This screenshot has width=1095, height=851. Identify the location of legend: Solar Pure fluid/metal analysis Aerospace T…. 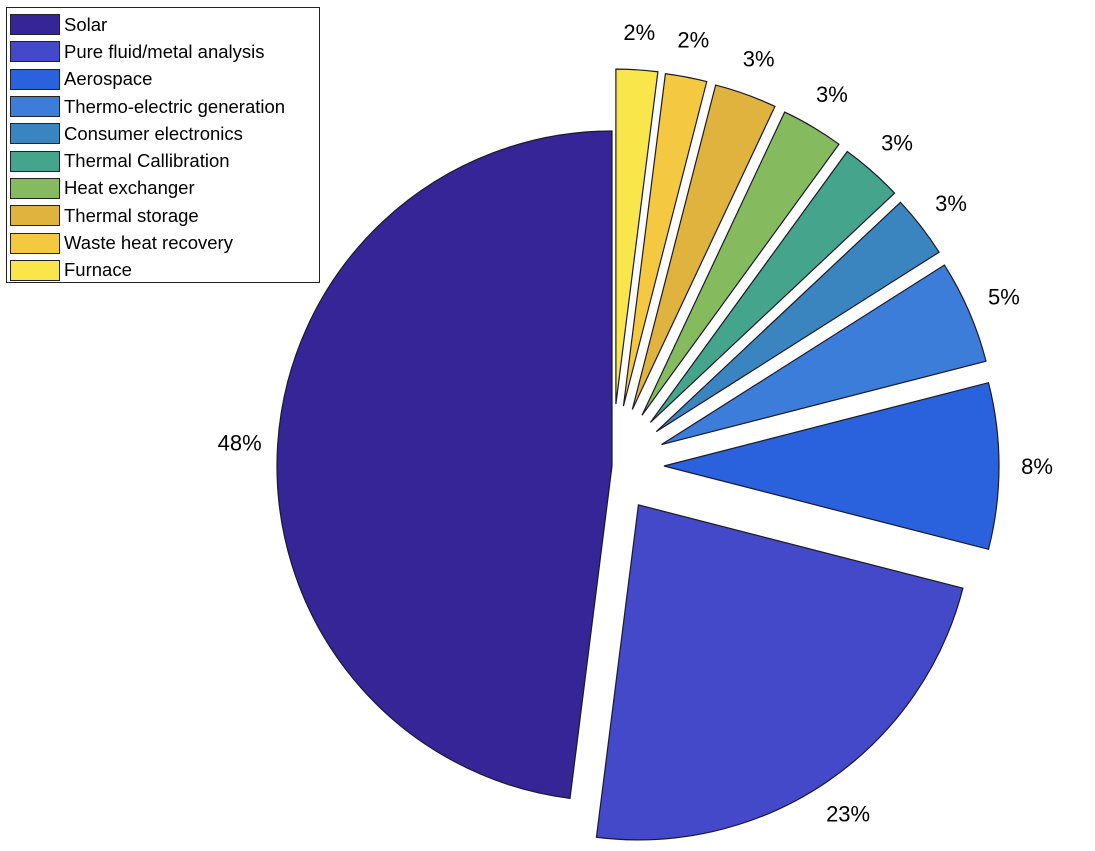
(163, 145).